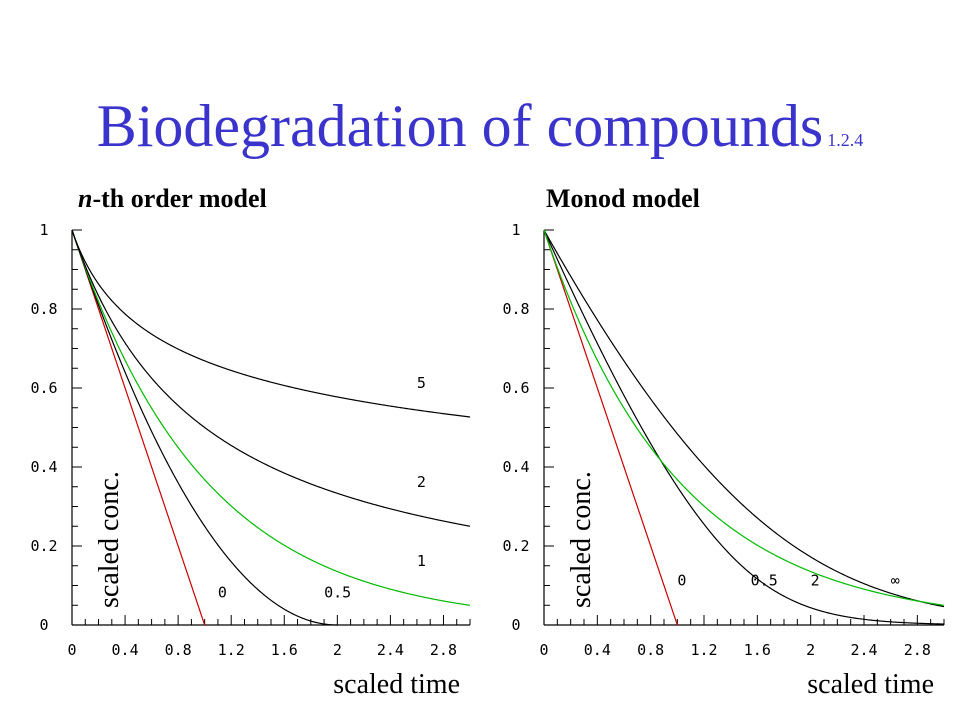  What do you see at coordinates (284, 650) in the screenshot?
I see `left-x-tick-label: 1.6` at bounding box center [284, 650].